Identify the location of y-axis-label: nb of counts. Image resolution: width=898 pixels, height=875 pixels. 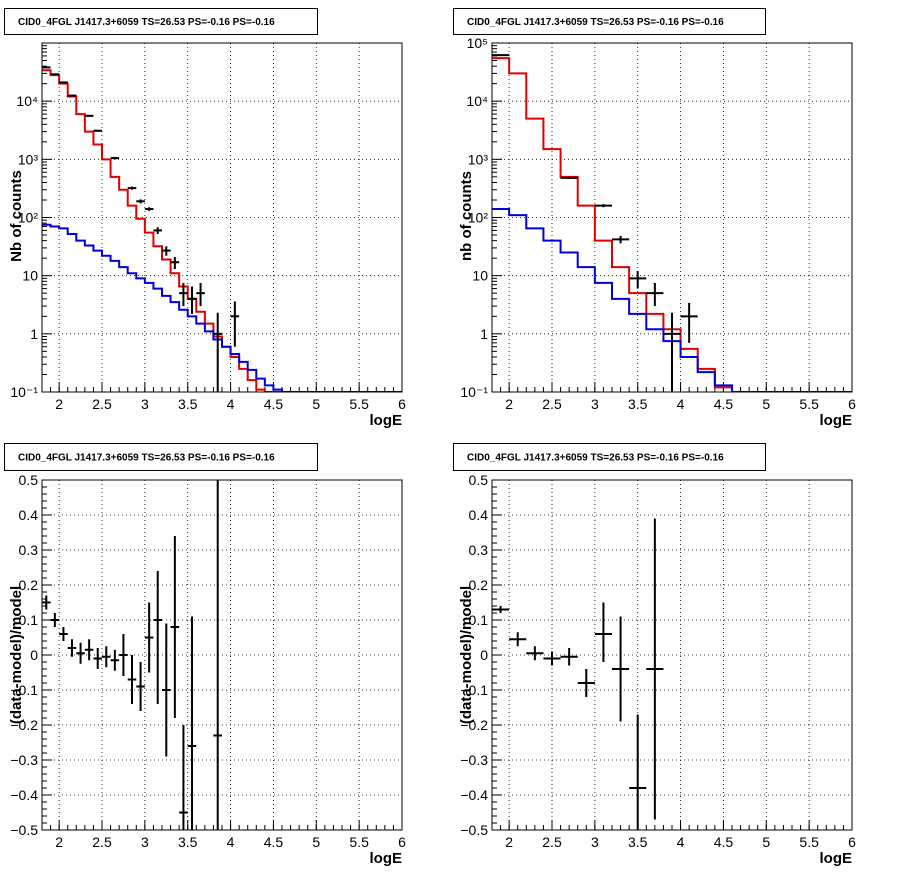
(466, 216).